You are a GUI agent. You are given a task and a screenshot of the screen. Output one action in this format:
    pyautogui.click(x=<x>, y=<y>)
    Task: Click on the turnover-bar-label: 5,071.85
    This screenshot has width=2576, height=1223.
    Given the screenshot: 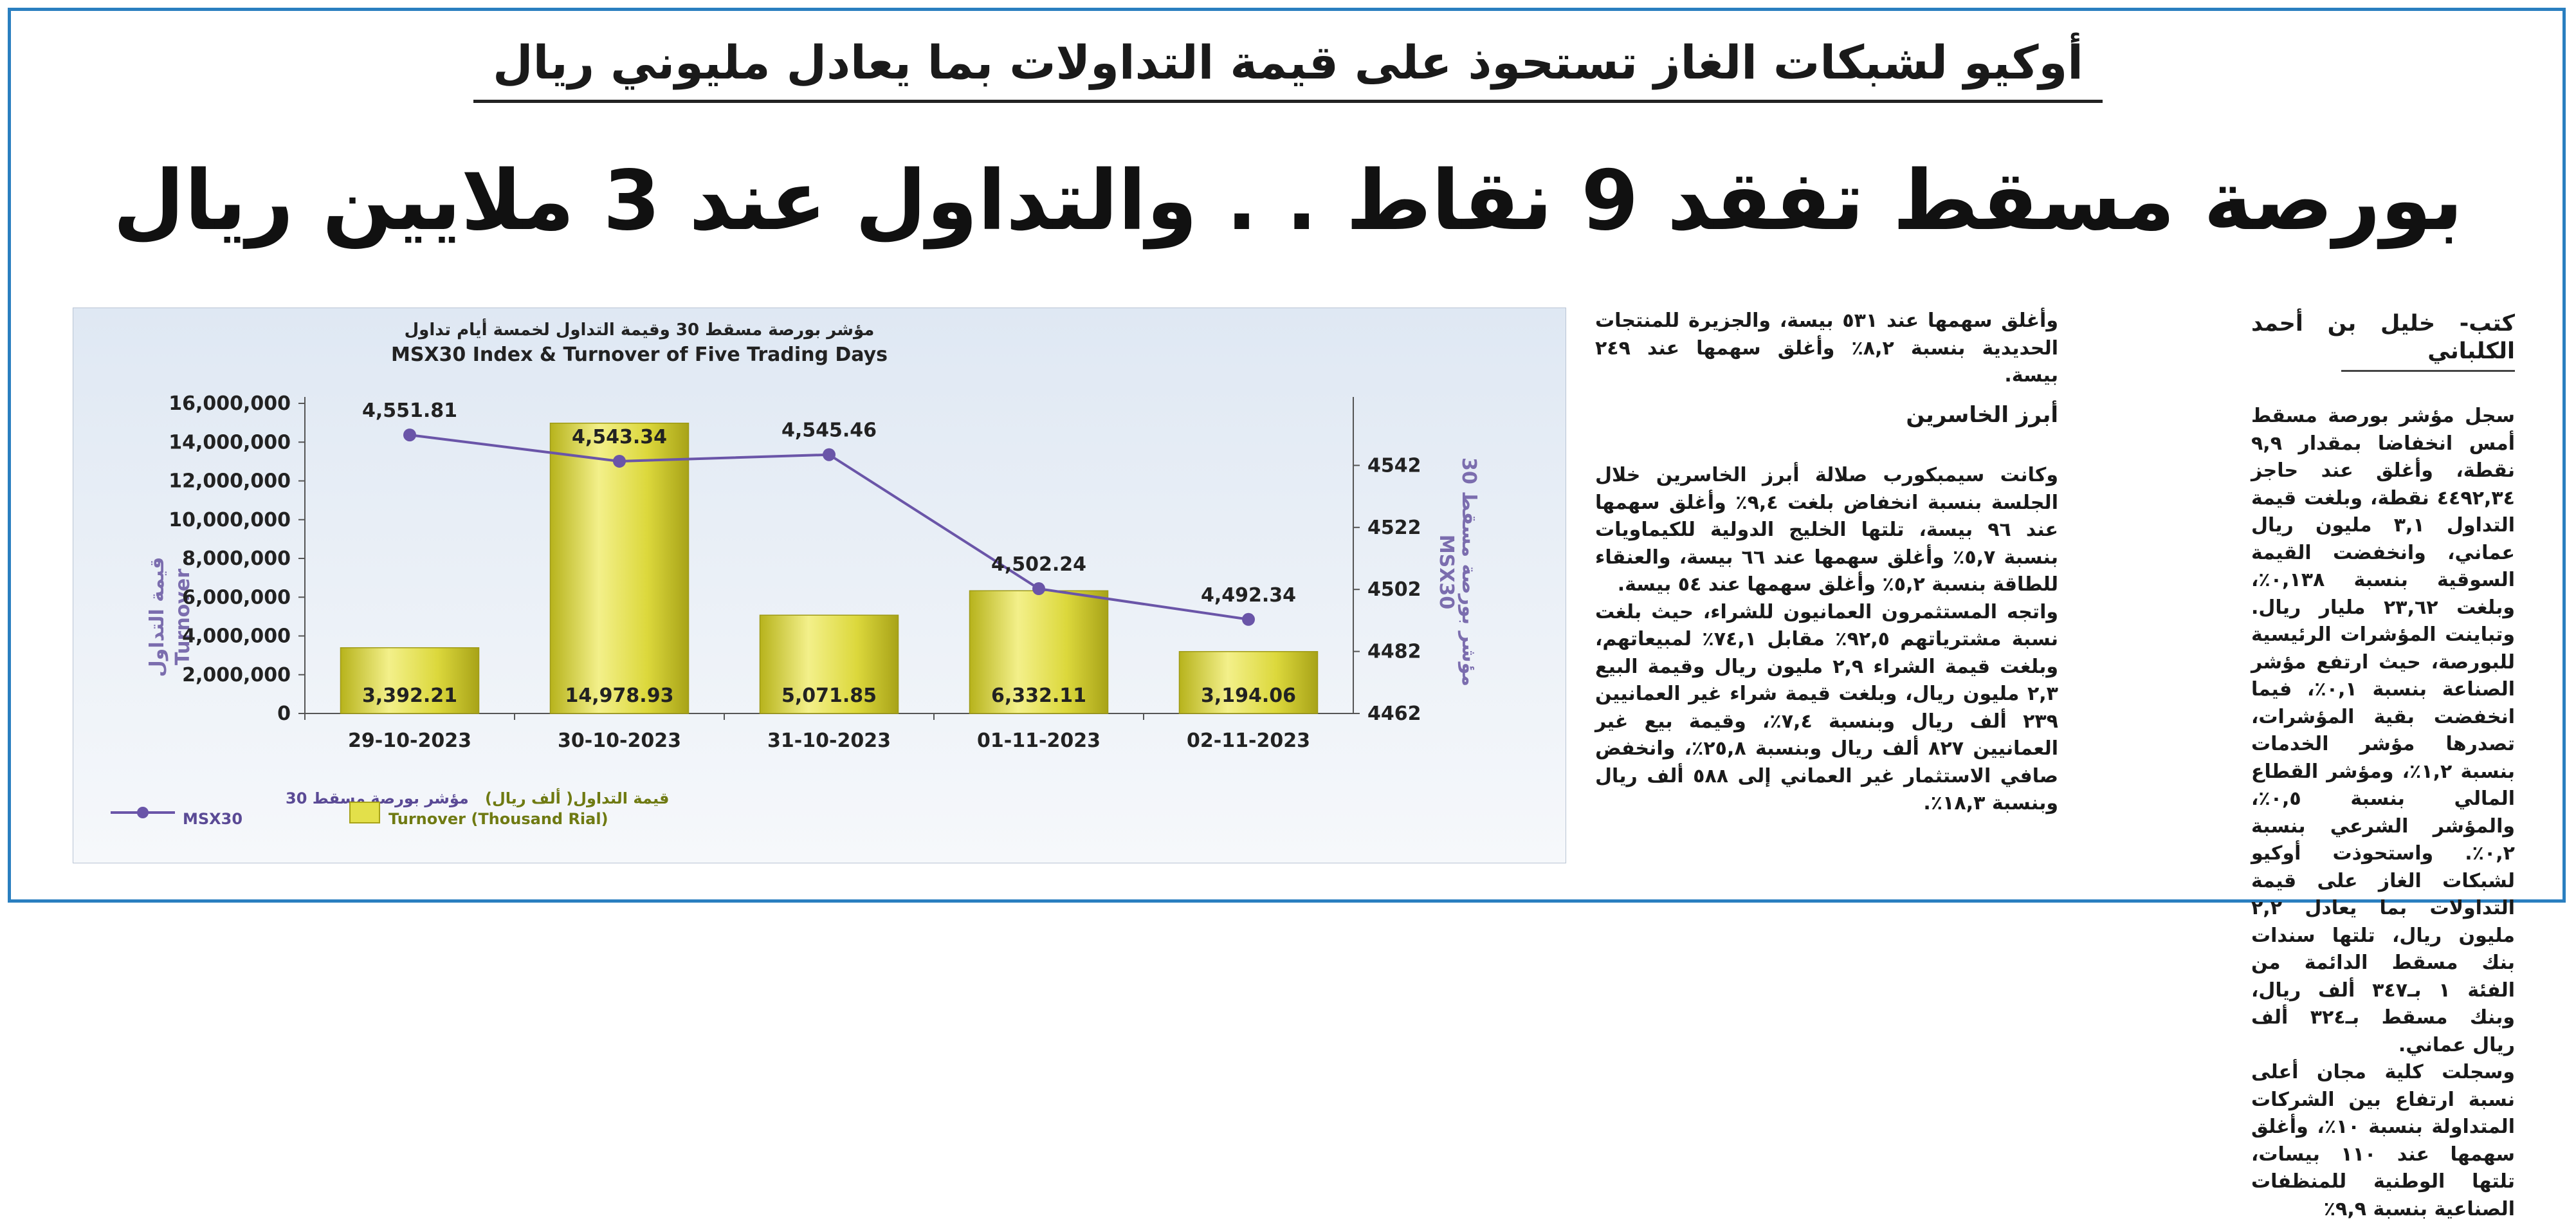 What is the action you would take?
    pyautogui.click(x=829, y=696)
    